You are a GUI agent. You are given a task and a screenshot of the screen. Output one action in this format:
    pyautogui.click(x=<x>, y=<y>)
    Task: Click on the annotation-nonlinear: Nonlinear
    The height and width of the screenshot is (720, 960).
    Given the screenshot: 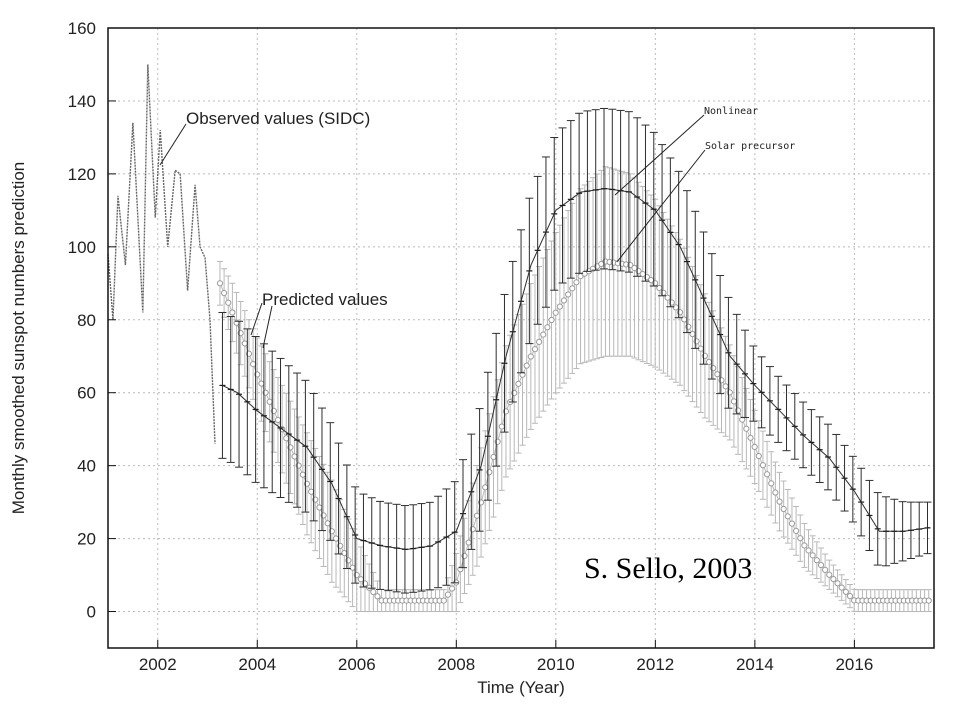 What is the action you would take?
    pyautogui.click(x=686, y=151)
    